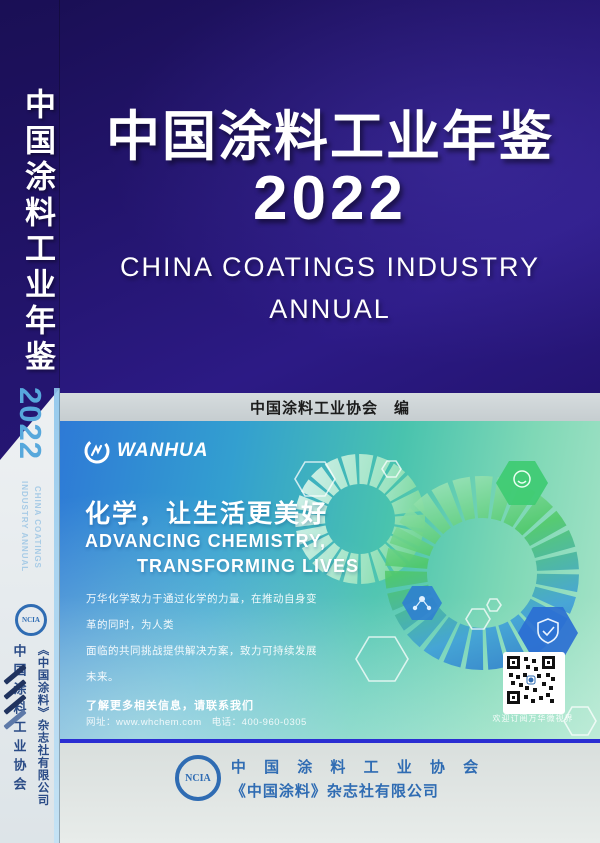  Describe the element at coordinates (478, 619) in the screenshot. I see `hexagon-outline-pair-icon` at that location.